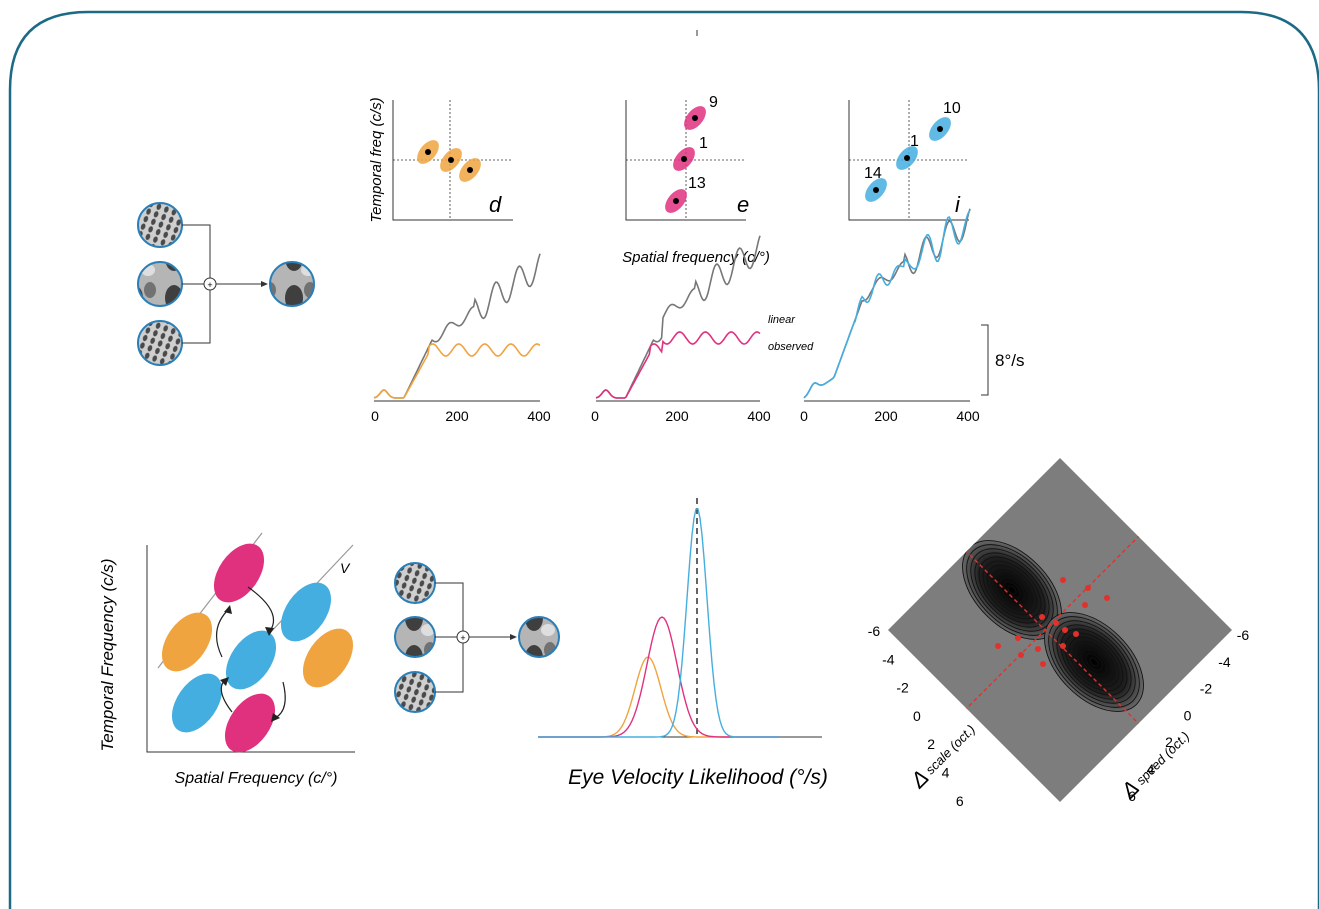  What do you see at coordinates (1243, 635) in the screenshot?
I see `speed-tick-label: -6` at bounding box center [1243, 635].